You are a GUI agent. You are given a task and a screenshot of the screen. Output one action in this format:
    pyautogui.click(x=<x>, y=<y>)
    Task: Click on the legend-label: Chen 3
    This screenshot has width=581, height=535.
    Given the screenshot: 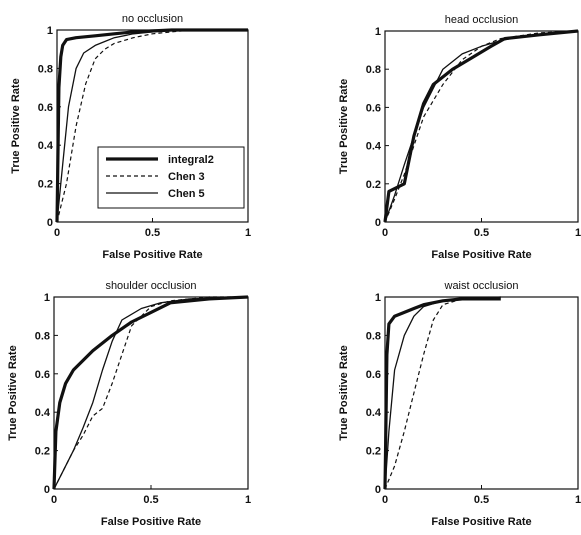 What is the action you would take?
    pyautogui.click(x=186, y=177)
    